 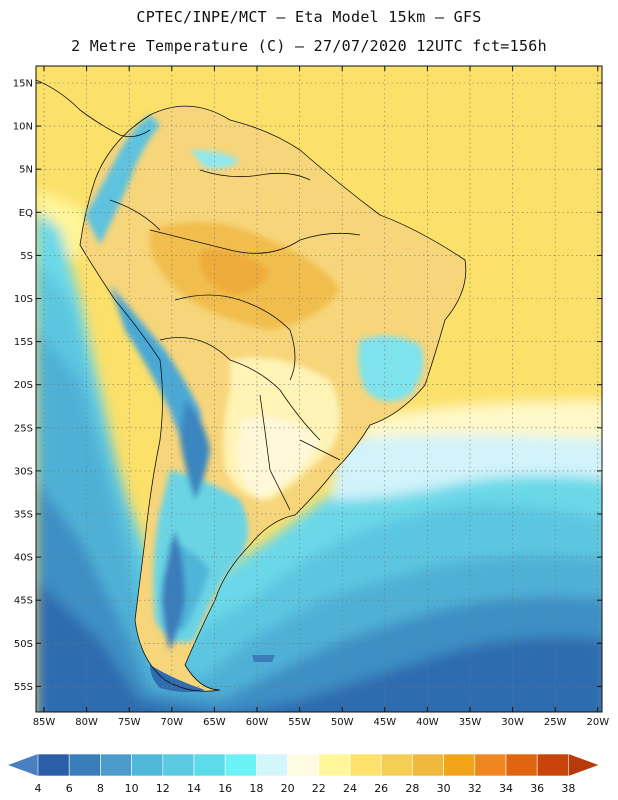 What do you see at coordinates (26, 213) in the screenshot?
I see `latitude-label: EQ` at bounding box center [26, 213].